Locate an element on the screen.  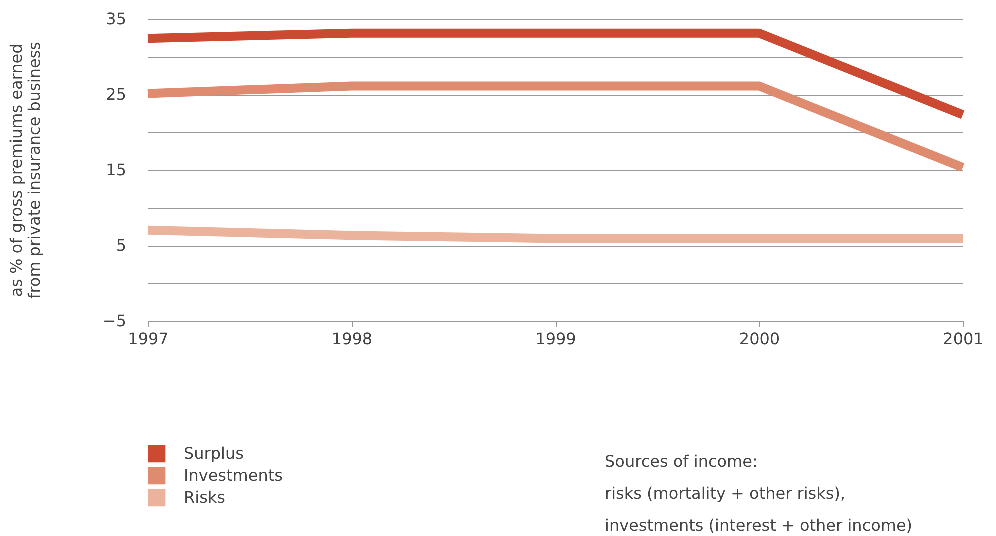
legend-label: Surplus is located at coordinates (214, 453).